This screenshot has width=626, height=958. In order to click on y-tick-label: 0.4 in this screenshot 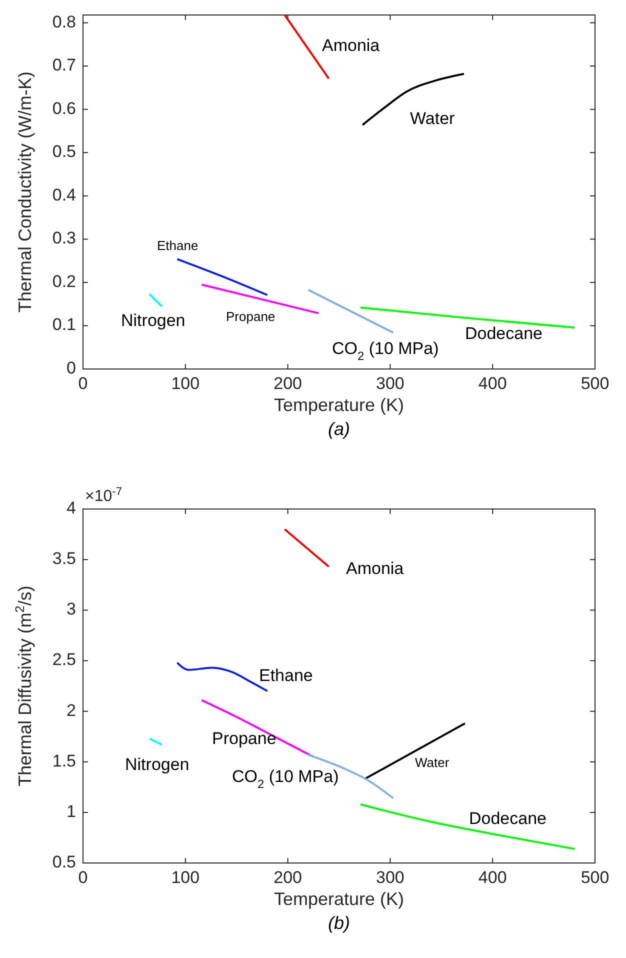, I will do `click(64, 194)`.